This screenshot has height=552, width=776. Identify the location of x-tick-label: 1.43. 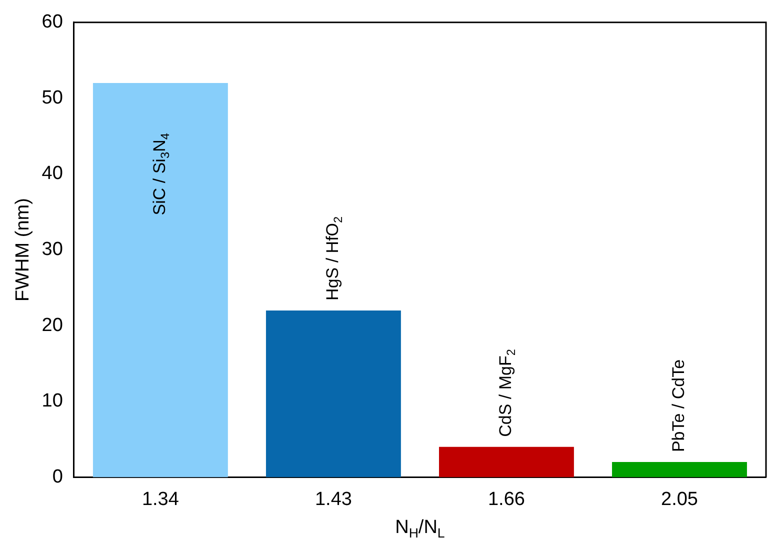
(333, 499).